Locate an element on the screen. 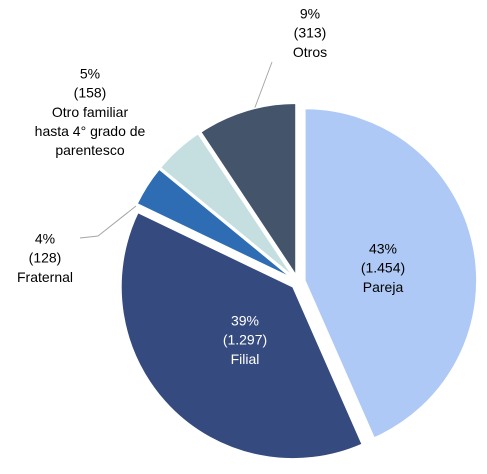  category-label: Pareja is located at coordinates (383, 287).